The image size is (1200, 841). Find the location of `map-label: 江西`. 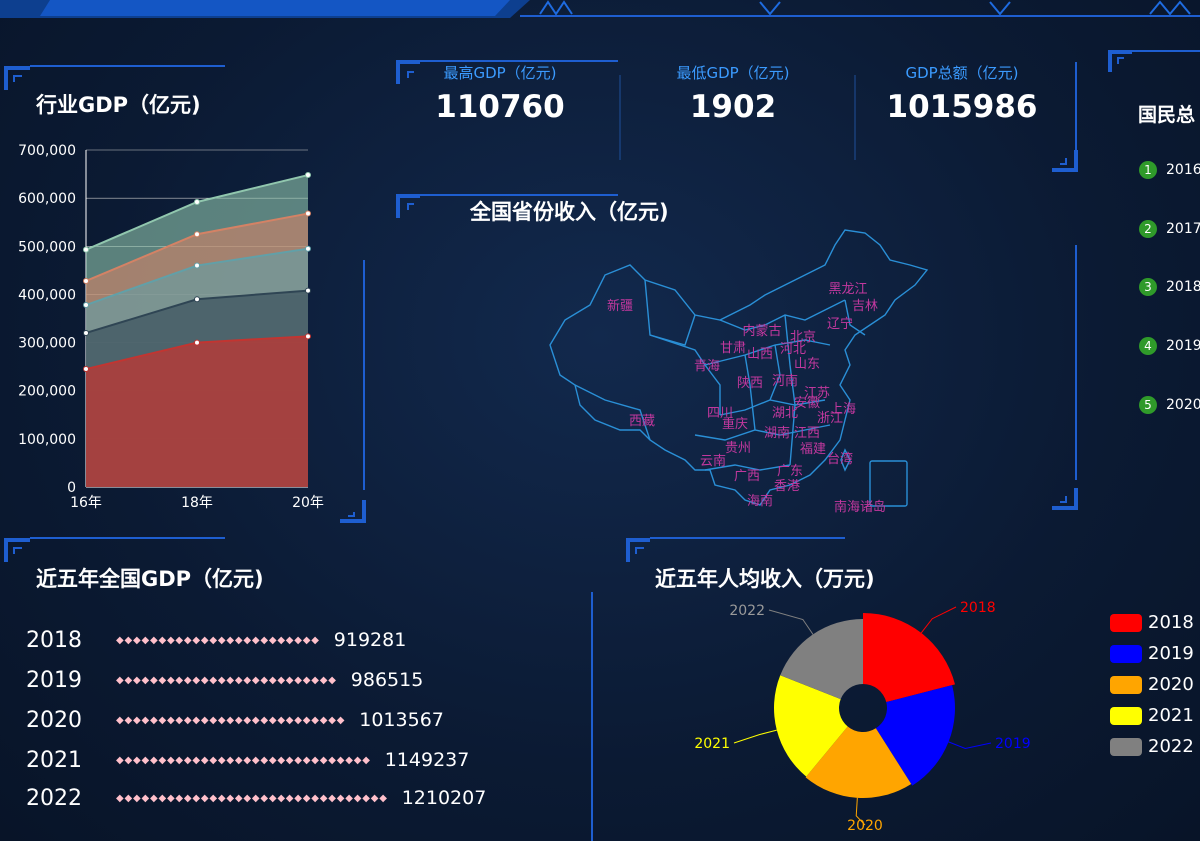

map-label: 江西 is located at coordinates (807, 433).